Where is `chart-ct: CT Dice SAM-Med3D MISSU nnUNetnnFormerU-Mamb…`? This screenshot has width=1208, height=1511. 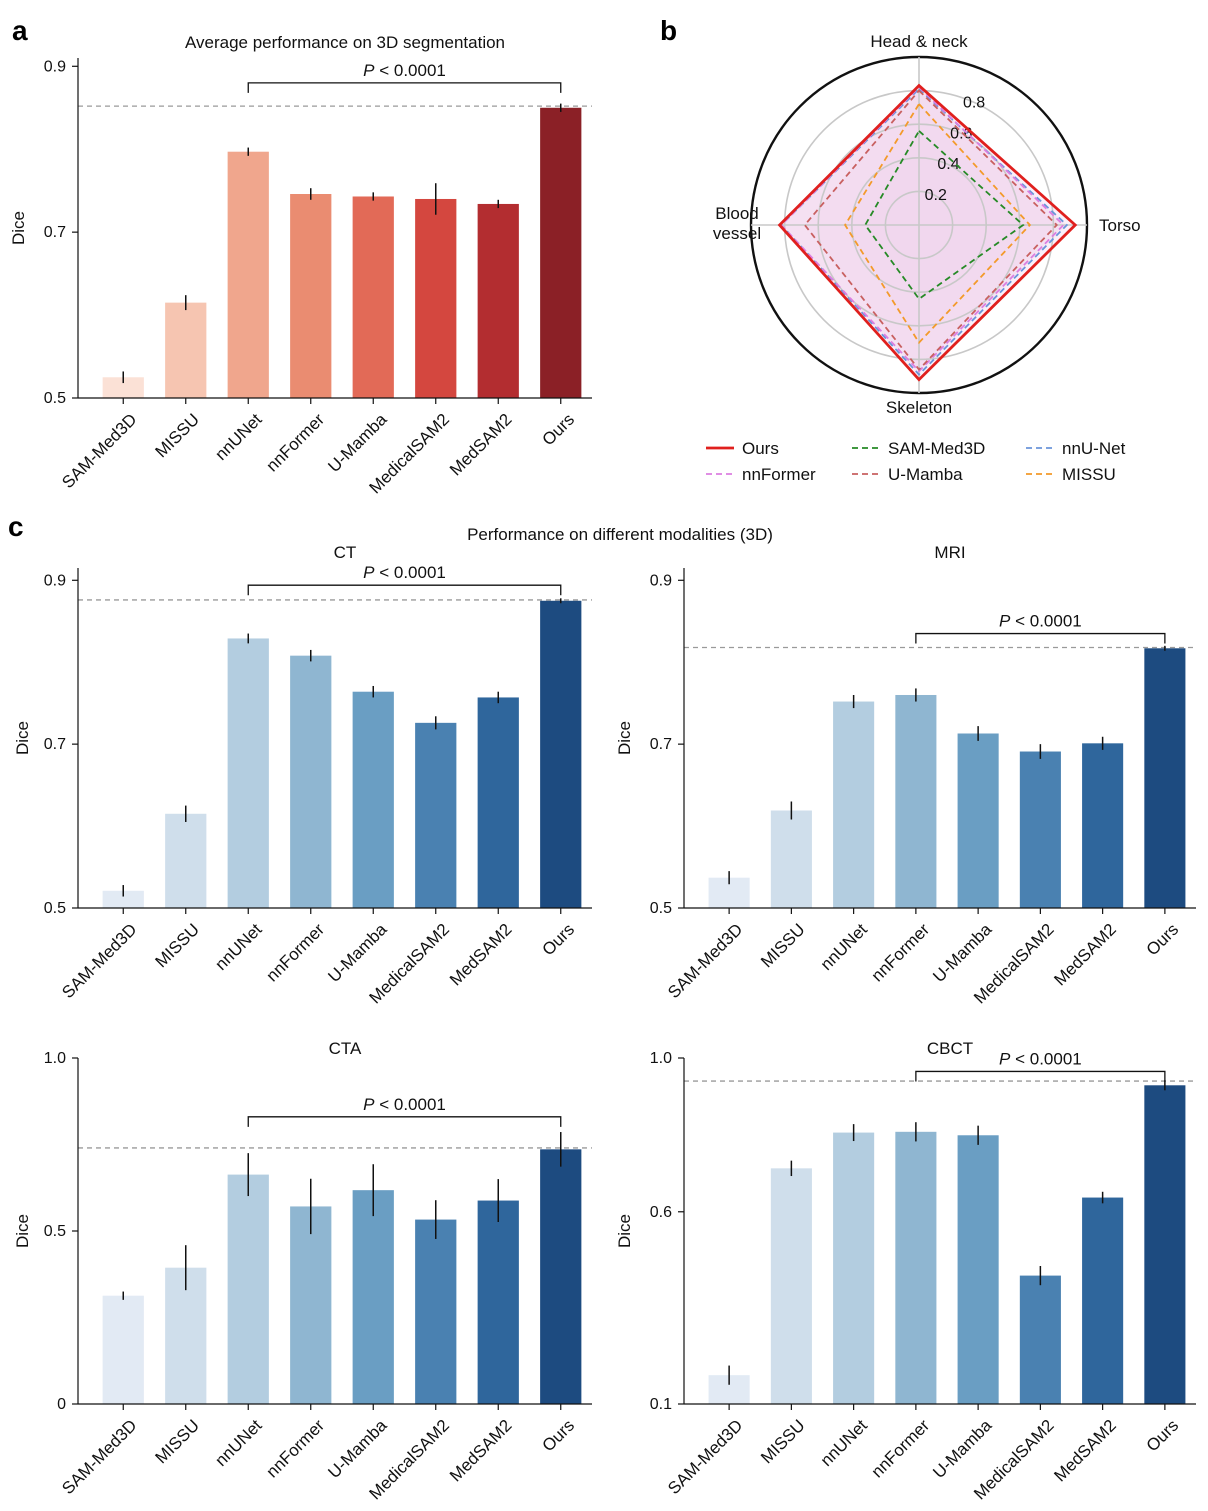
chart-ct: CT Dice SAM-Med3D MISSU nnUNetnnFormerU-Mamb… is located at coordinates (302, 775).